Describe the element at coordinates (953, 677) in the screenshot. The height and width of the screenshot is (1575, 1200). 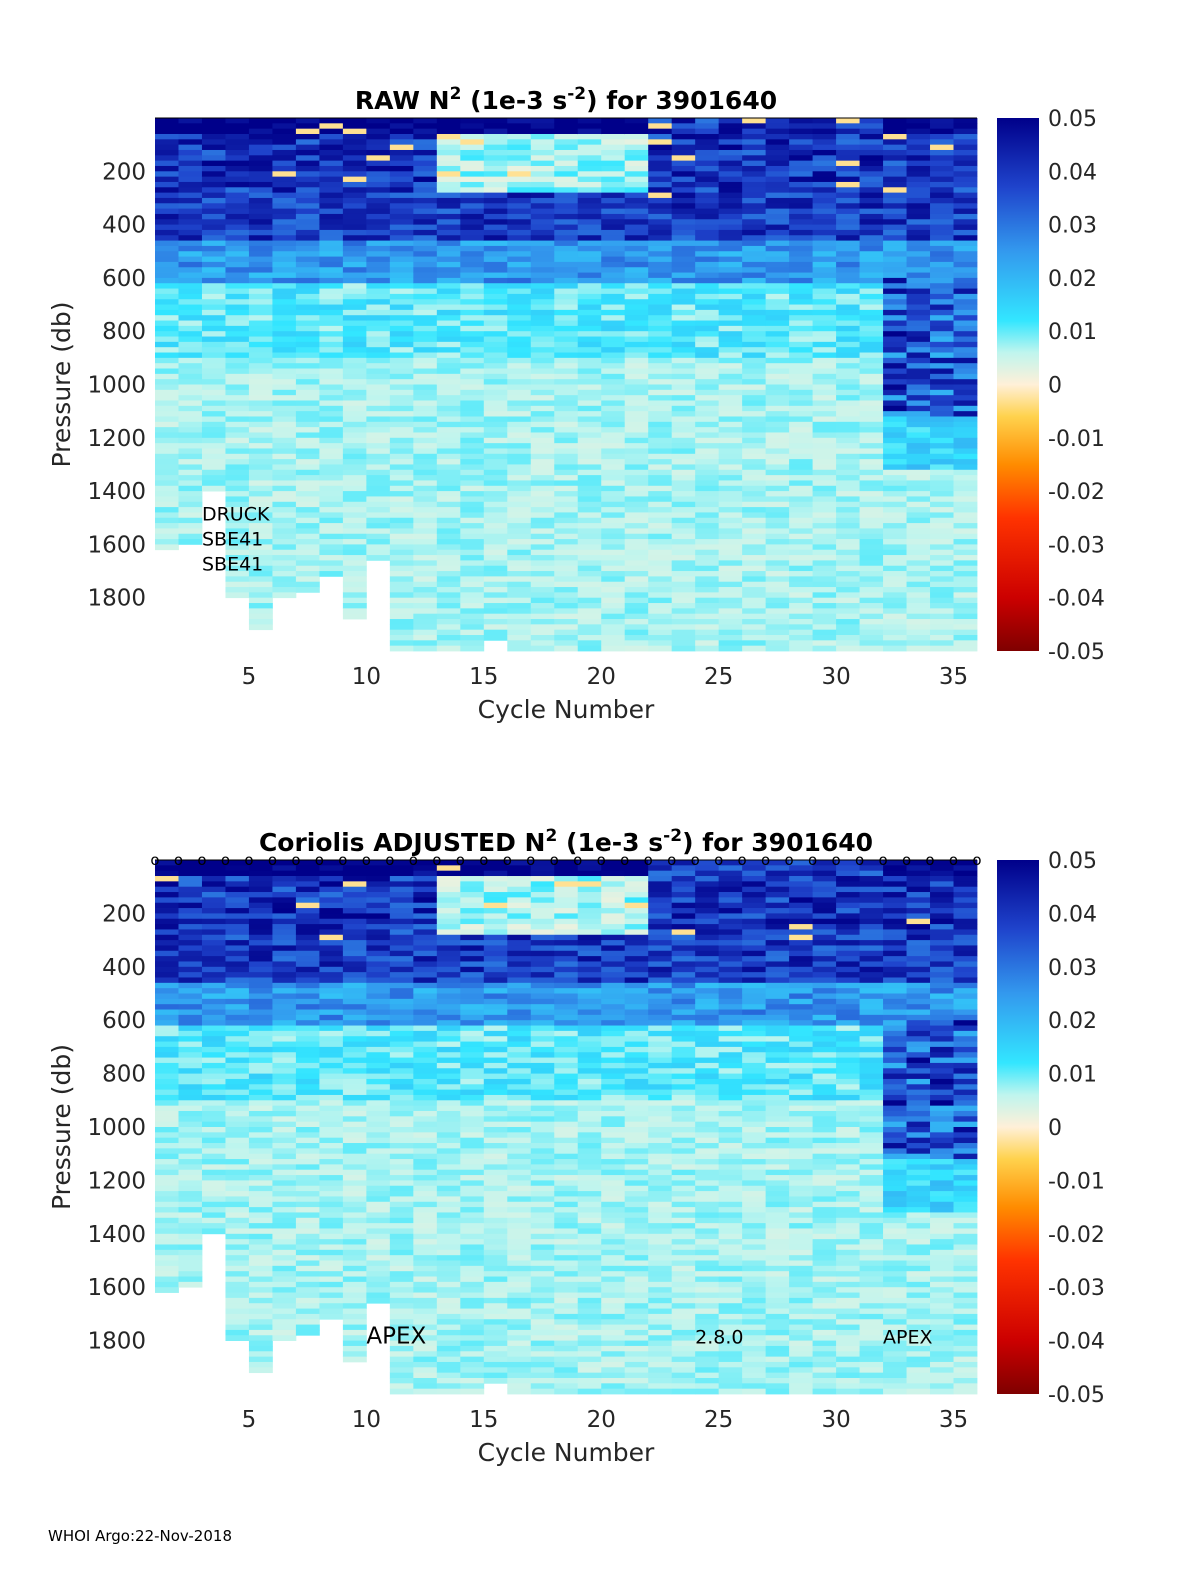
I see `x-tick-label: 35` at that location.